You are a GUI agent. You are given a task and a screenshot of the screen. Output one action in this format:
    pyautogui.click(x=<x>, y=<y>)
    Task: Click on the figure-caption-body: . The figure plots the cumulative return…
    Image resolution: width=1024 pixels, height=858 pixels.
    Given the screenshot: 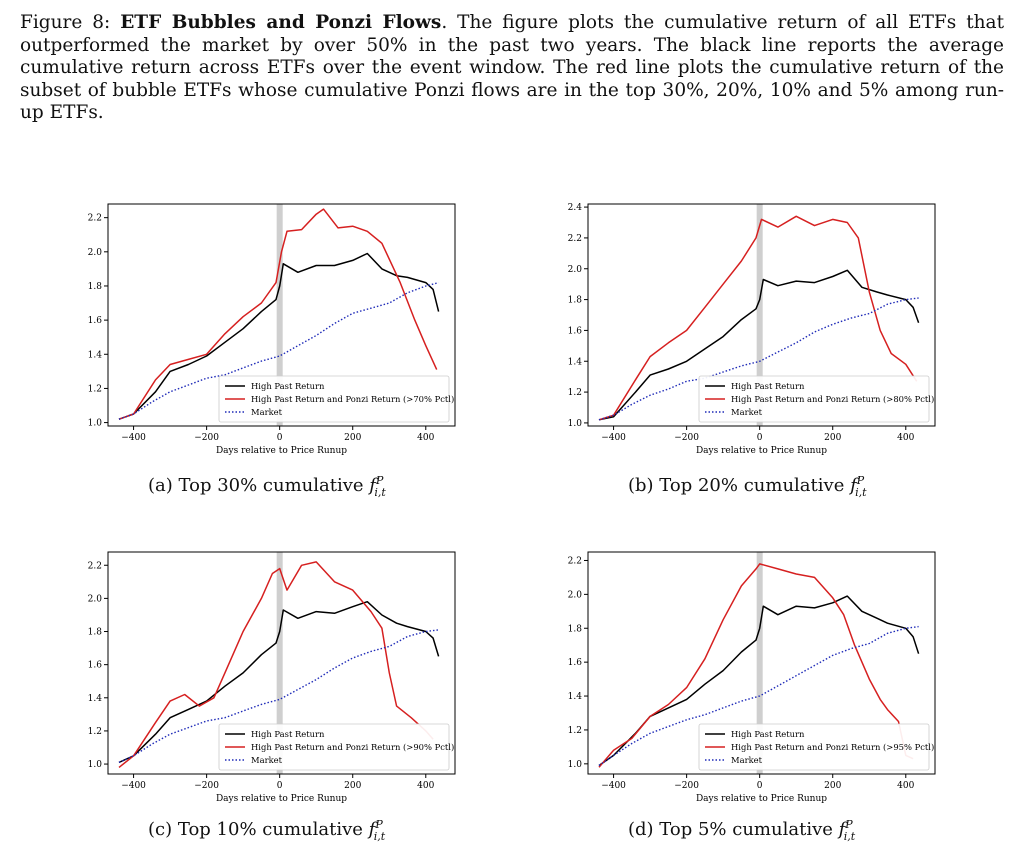 What is the action you would take?
    pyautogui.click(x=512, y=67)
    